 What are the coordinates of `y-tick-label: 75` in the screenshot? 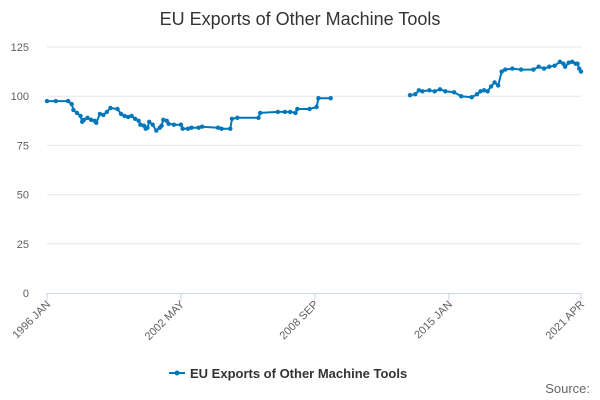 It's located at (23, 146).